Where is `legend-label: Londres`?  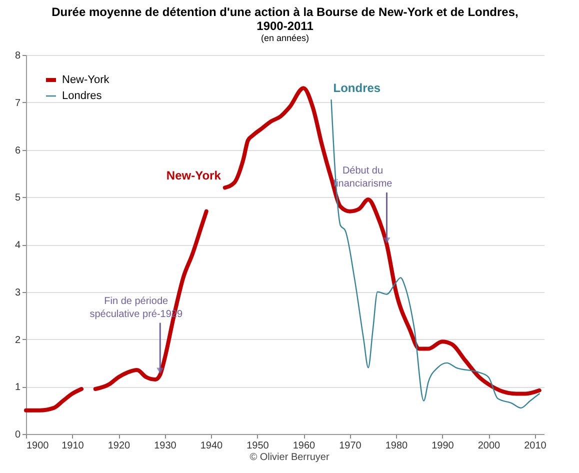
legend-label: Londres is located at coordinates (82, 96).